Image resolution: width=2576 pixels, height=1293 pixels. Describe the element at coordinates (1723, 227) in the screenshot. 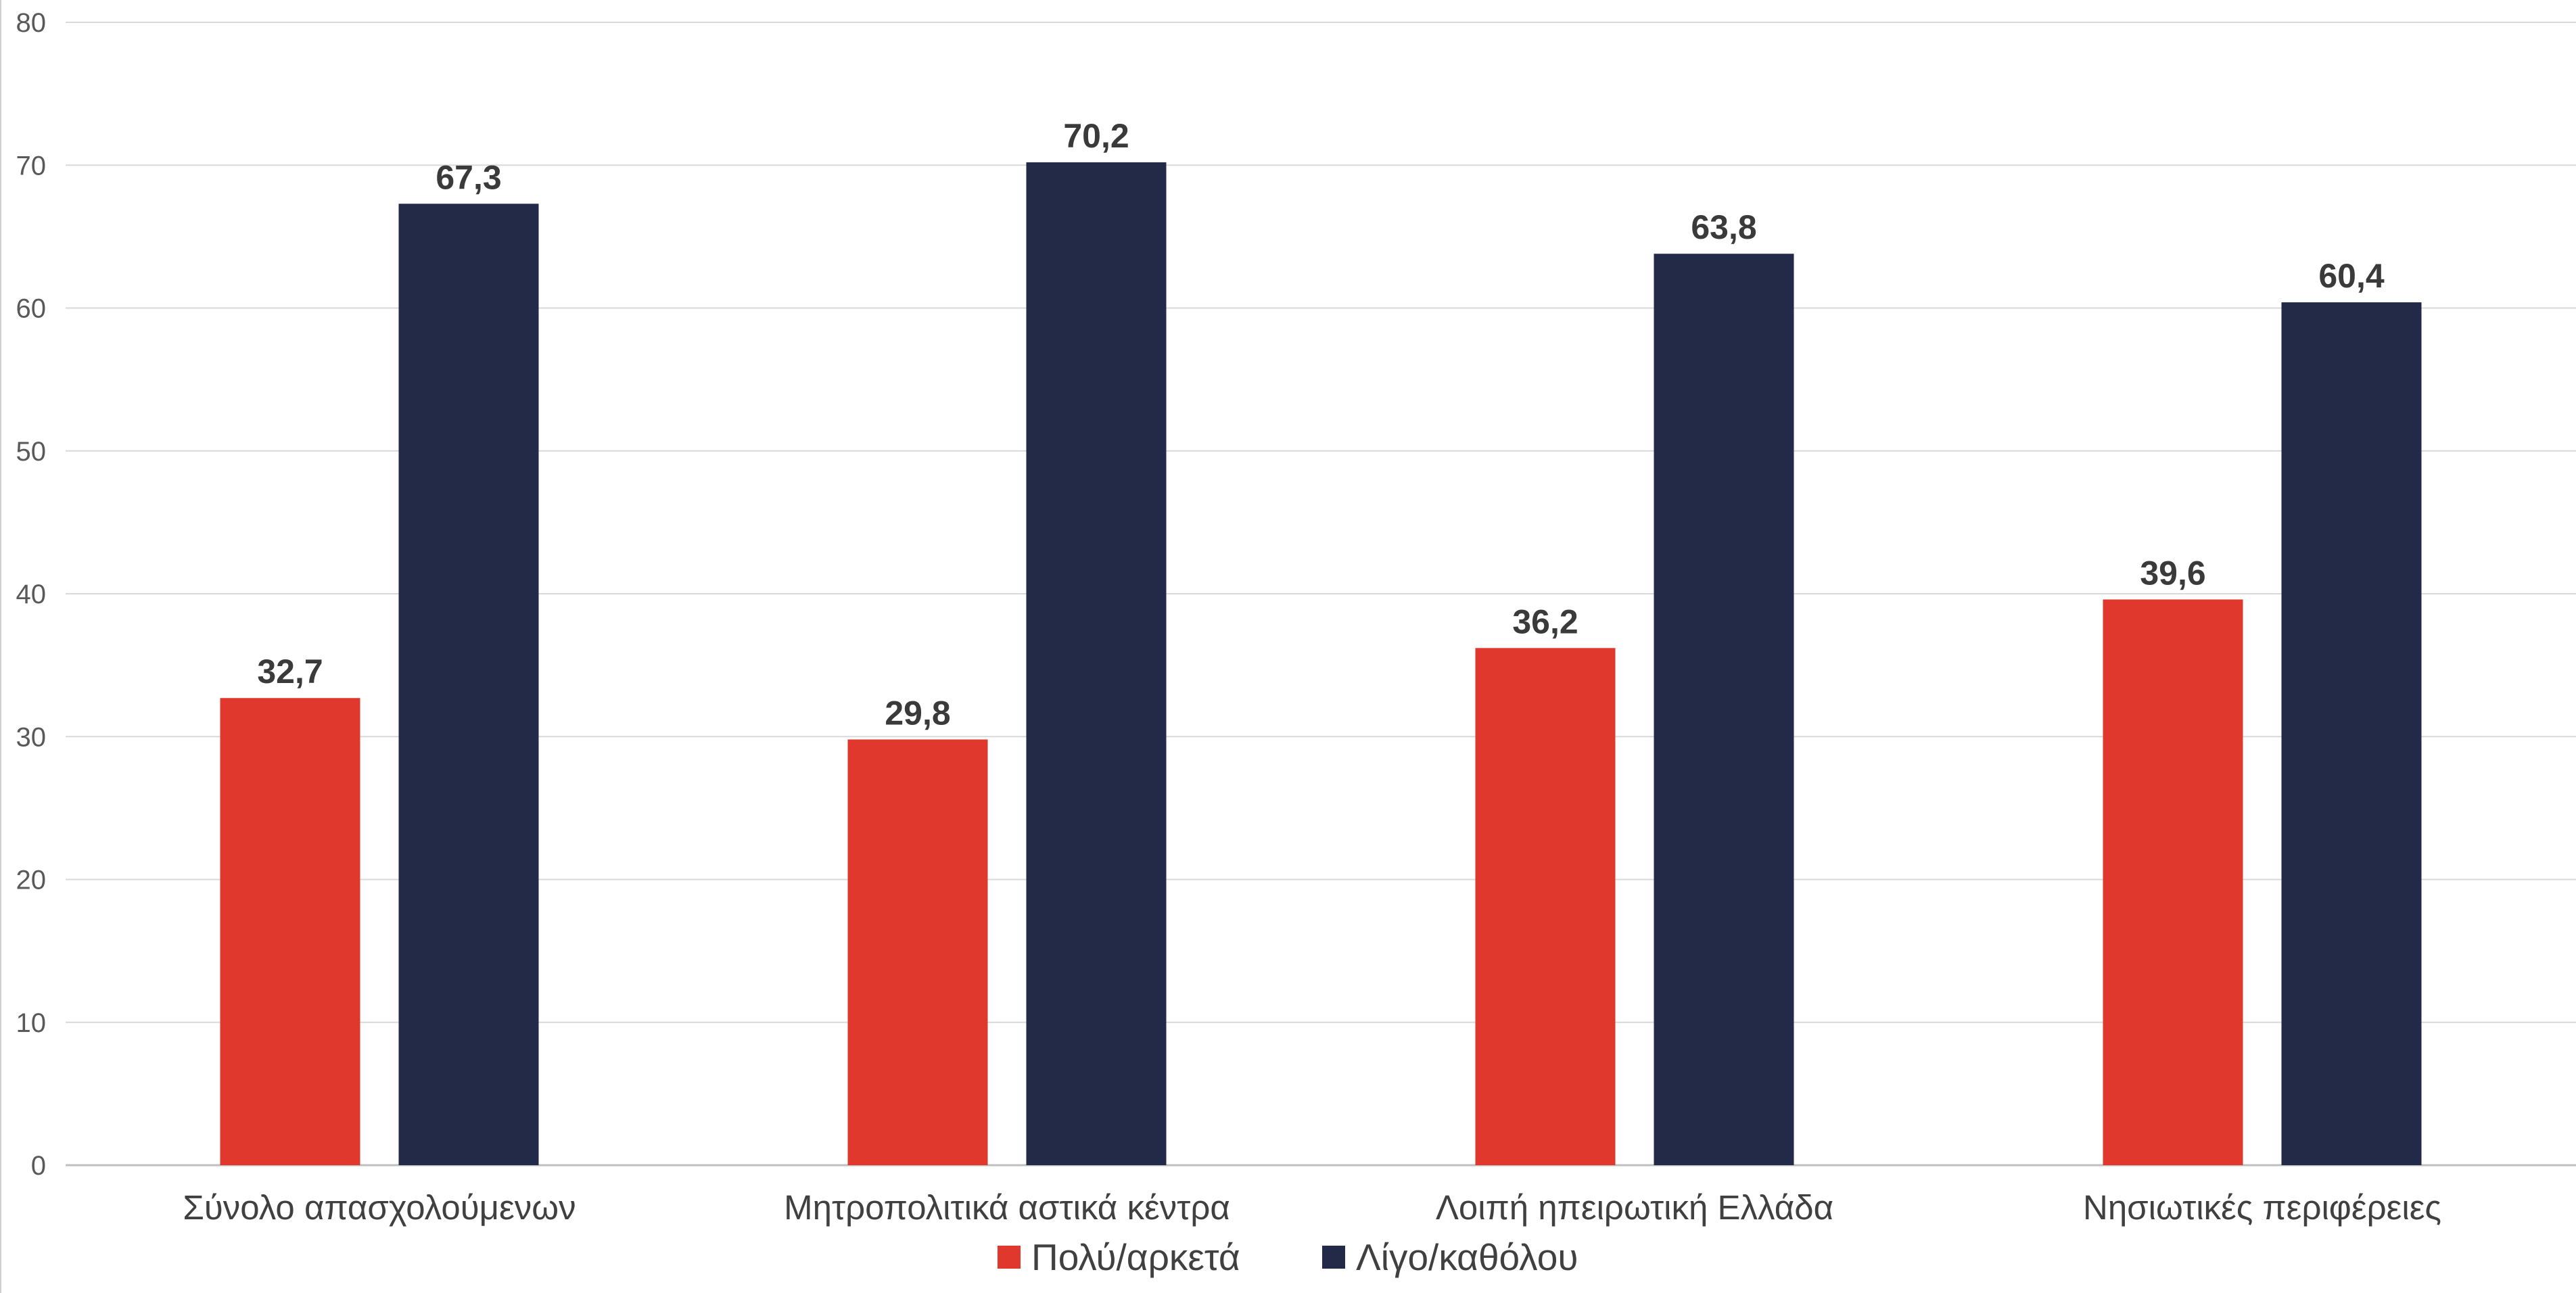

I see `data-label: 63,8` at that location.